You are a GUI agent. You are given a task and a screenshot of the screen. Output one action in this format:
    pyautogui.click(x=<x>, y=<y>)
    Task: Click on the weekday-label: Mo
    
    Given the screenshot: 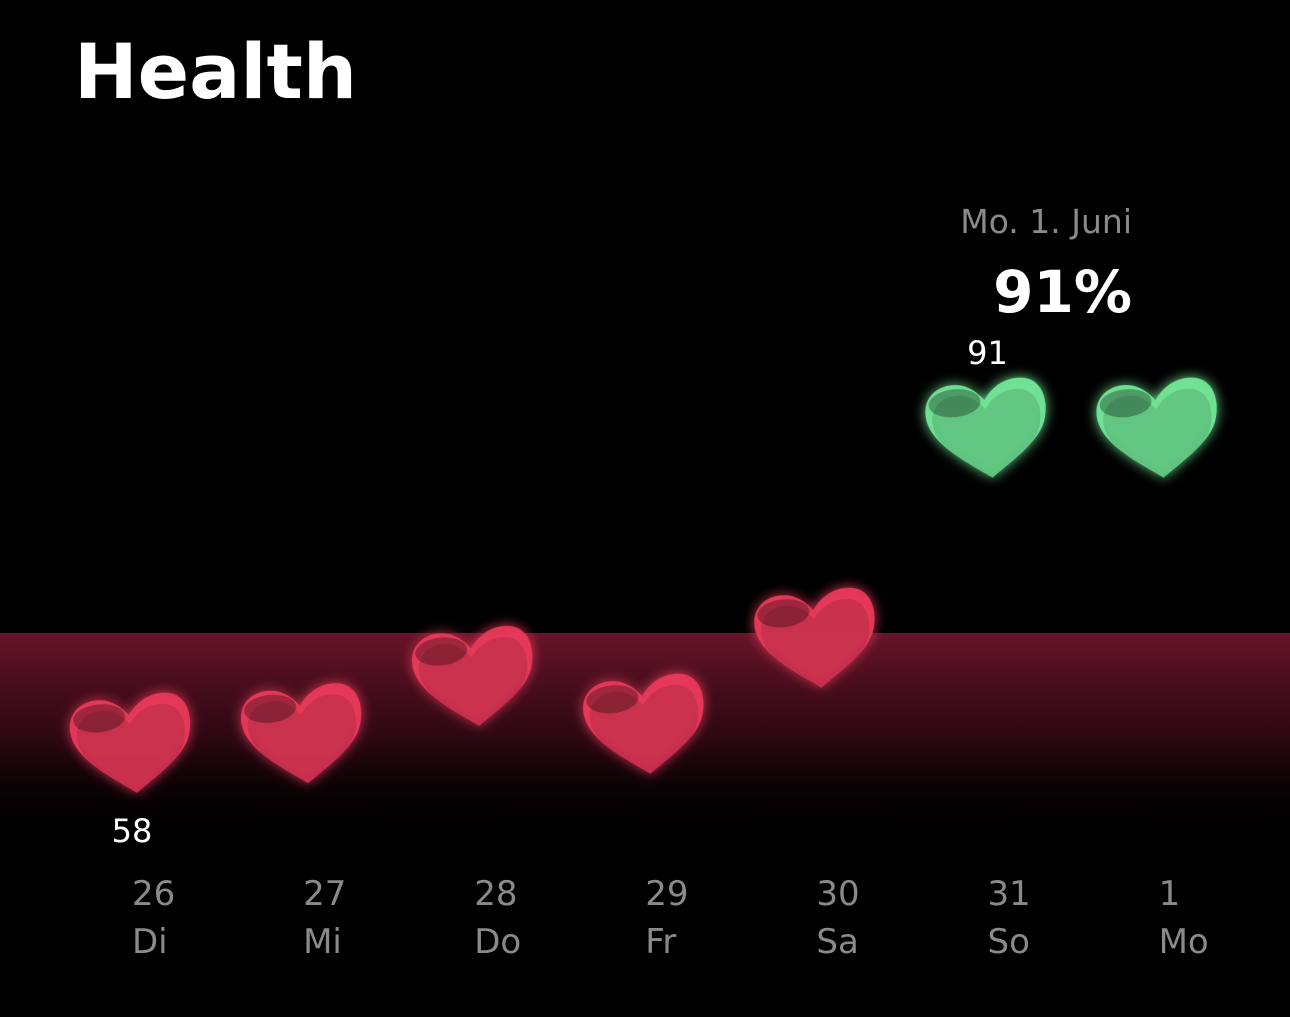 What is the action you would take?
    pyautogui.click(x=1184, y=942)
    